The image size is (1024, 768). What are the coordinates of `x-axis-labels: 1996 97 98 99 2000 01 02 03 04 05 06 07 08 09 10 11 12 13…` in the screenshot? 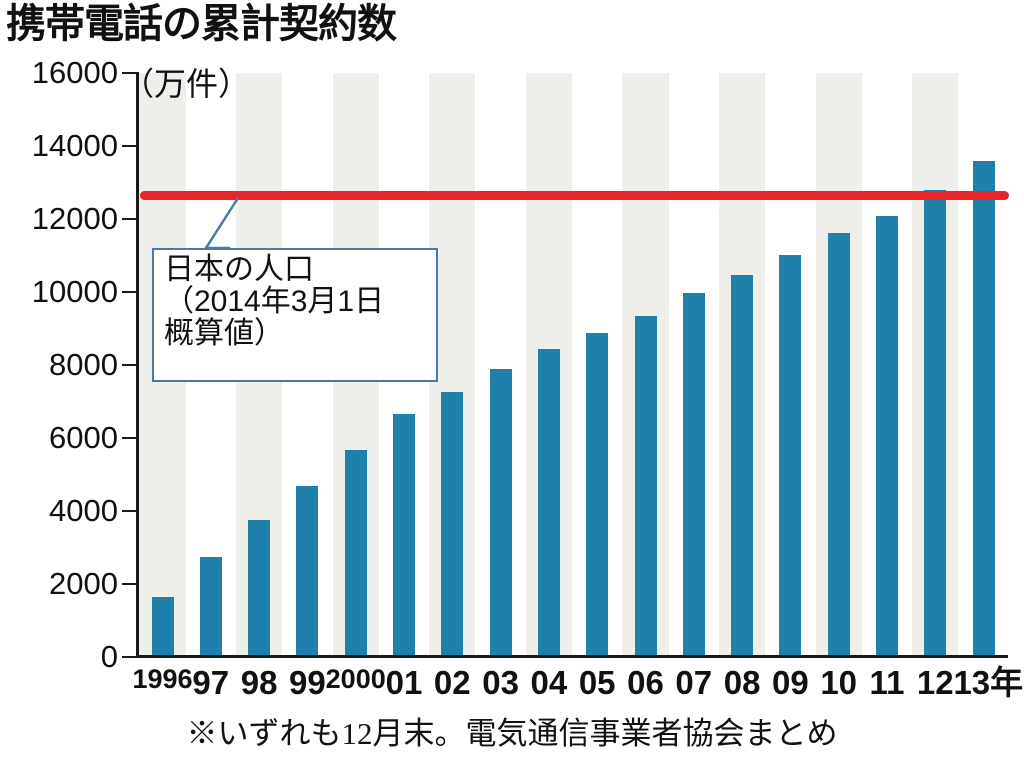 It's located at (512, 688).